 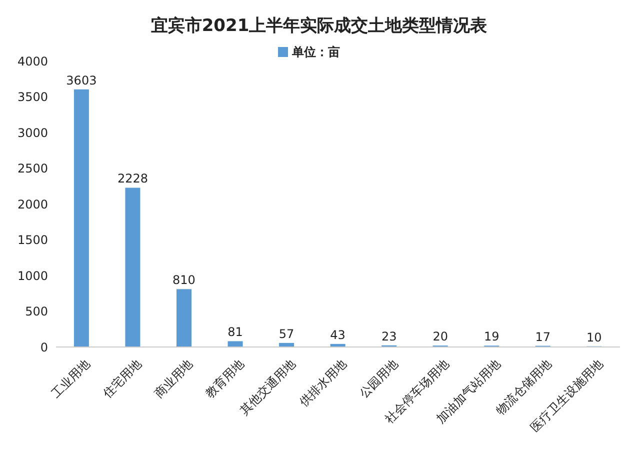 I want to click on y-tick-label: 2000, so click(x=32, y=204).